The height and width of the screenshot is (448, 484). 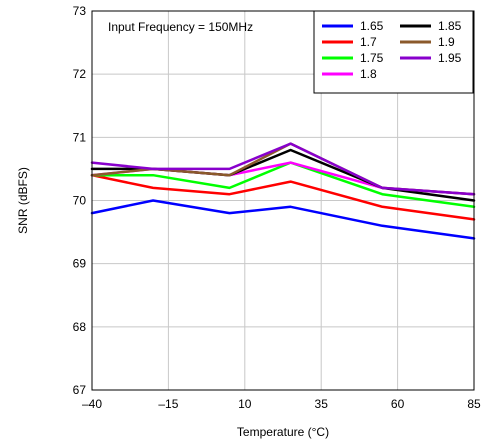 I want to click on legend-label: 1.7, so click(x=368, y=42).